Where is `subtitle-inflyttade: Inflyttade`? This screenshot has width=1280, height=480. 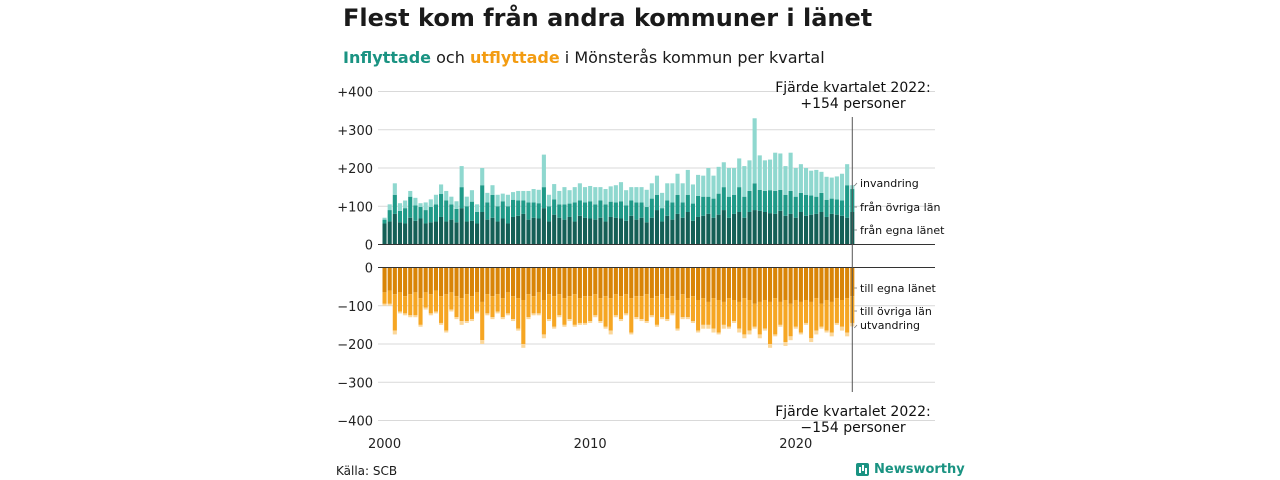
subtitle-inflyttade: Inflyttade is located at coordinates (387, 57).